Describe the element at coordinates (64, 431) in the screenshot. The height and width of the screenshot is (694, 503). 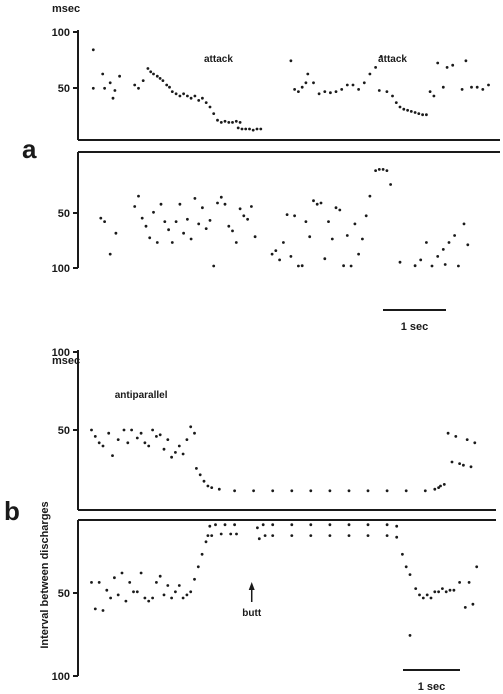
I see `y-tick-label: 50` at that location.